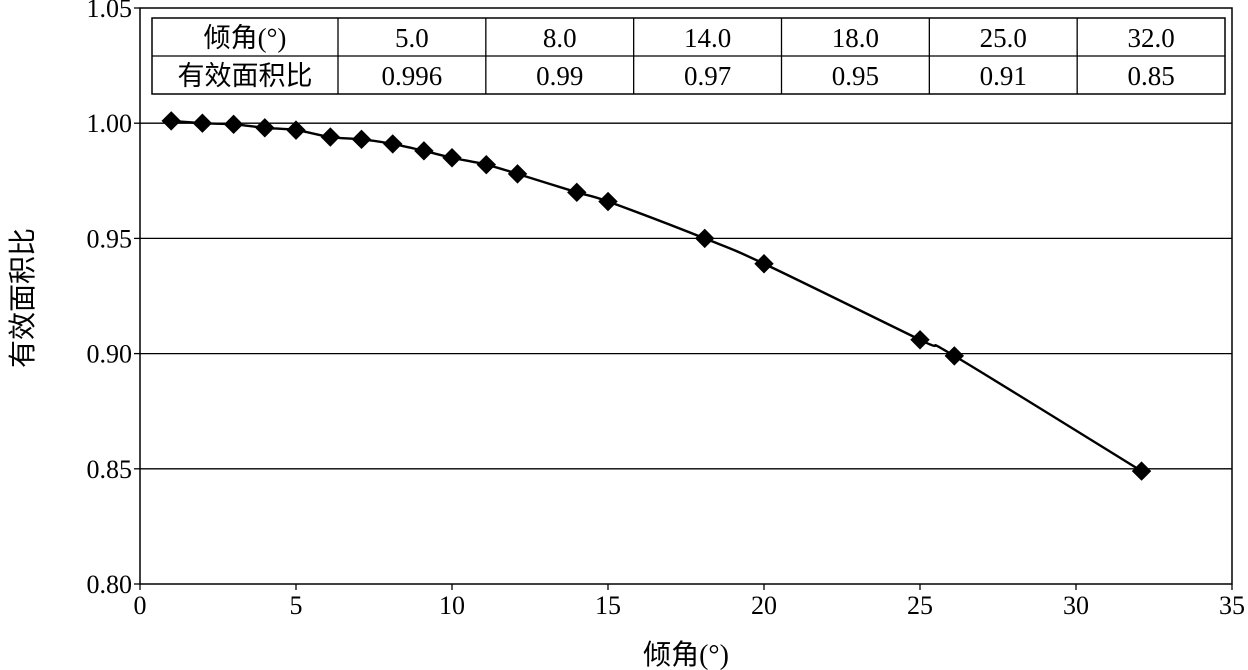 This screenshot has height=670, width=1248. What do you see at coordinates (707, 38) in the screenshot?
I see `table-angle-cell-2: 14.0` at bounding box center [707, 38].